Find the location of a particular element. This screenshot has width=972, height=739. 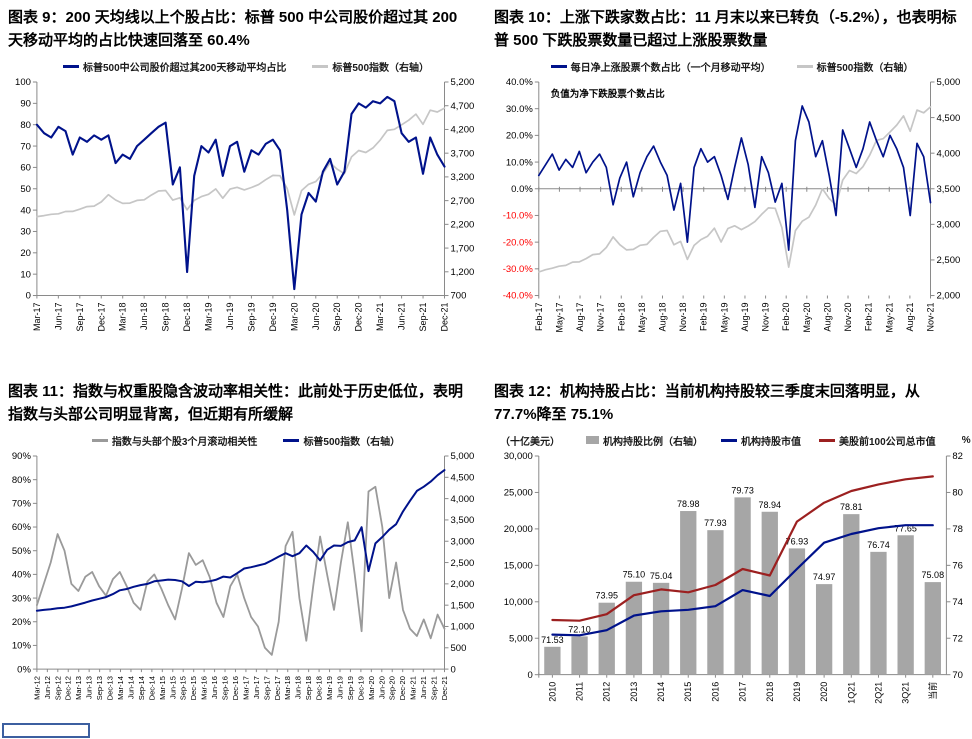

legend-label: 每日净上涨股票个数占比（一个月移动平均） is located at coordinates (670, 68).